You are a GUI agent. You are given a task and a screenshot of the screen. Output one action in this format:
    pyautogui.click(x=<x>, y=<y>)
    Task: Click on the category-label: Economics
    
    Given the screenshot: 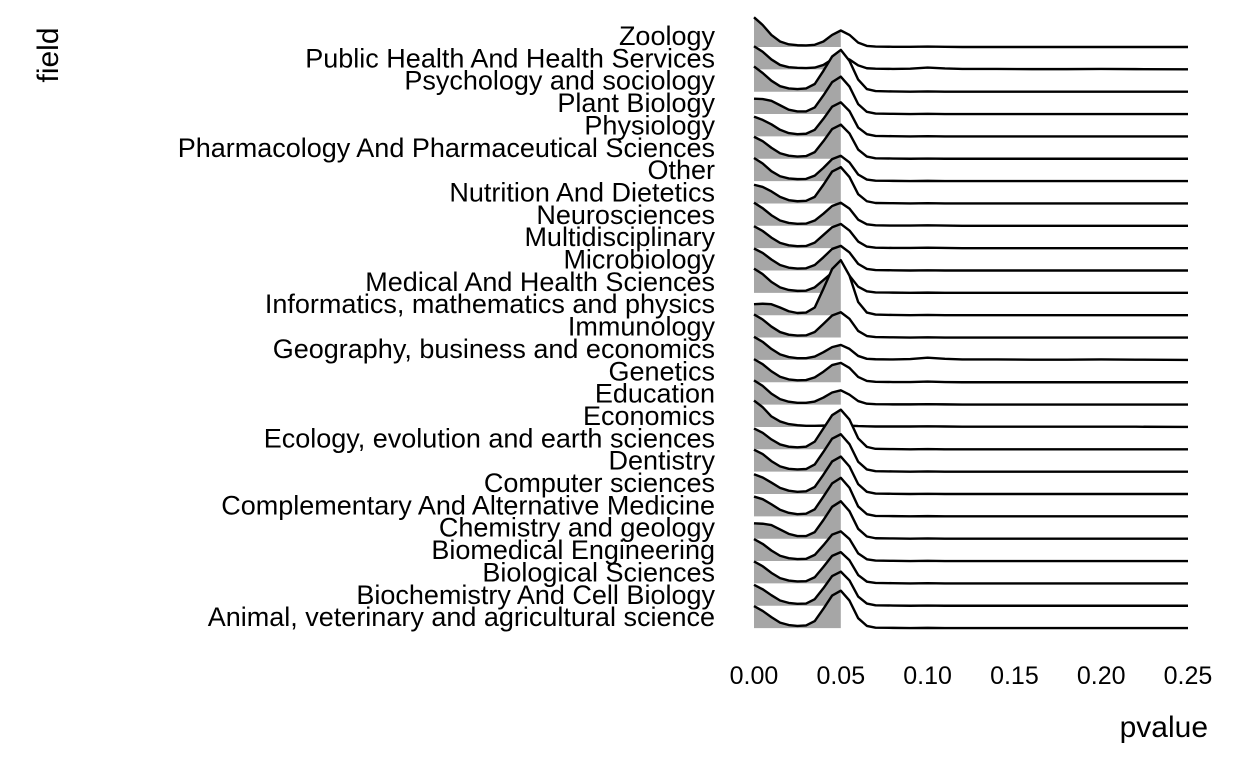 What is the action you would take?
    pyautogui.click(x=649, y=416)
    